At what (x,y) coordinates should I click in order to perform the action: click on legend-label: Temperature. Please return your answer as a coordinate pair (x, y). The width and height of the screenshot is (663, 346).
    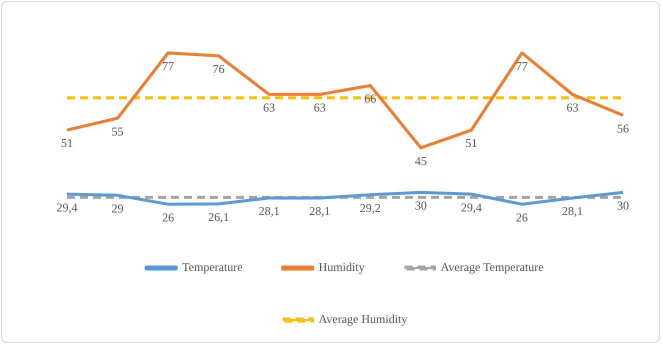
    Looking at the image, I should click on (212, 267).